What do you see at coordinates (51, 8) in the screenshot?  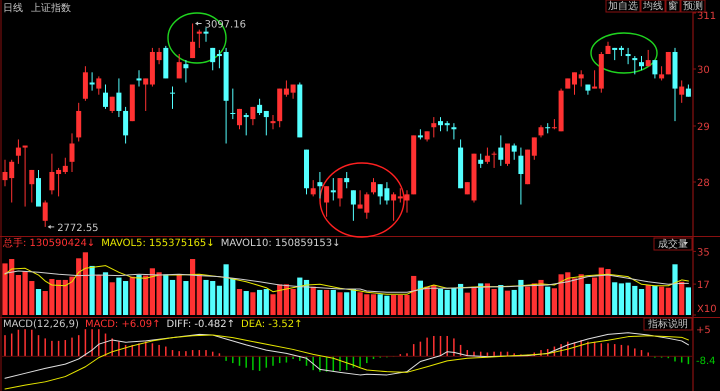 I see `chart-title: 上证指数` at bounding box center [51, 8].